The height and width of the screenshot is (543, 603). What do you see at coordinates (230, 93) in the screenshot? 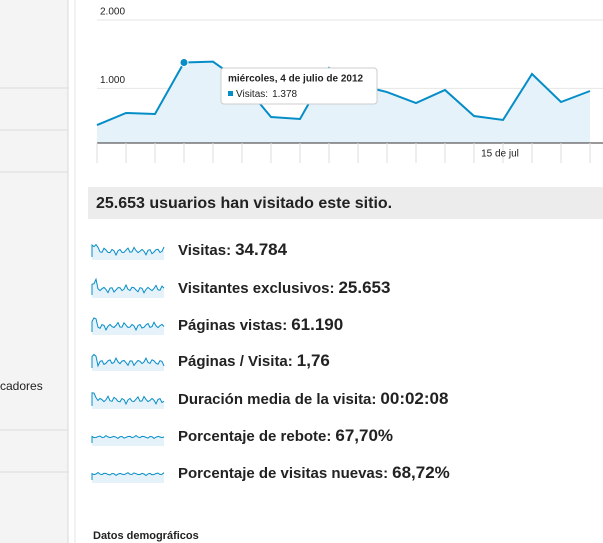
I see `tooltip-swatch` at bounding box center [230, 93].